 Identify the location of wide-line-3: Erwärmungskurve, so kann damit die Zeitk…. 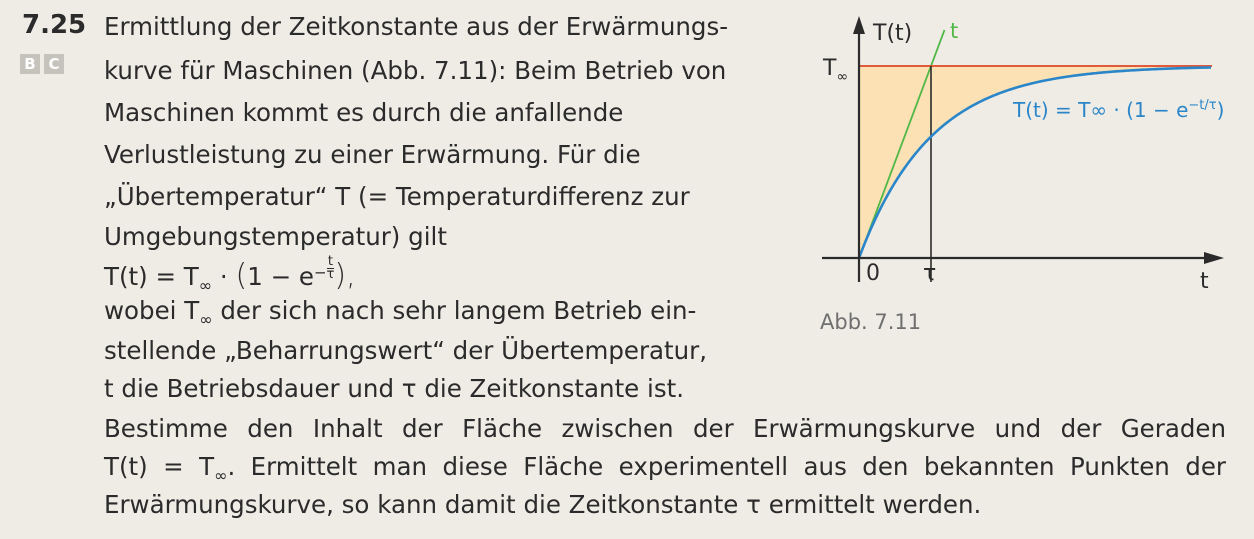
(543, 504).